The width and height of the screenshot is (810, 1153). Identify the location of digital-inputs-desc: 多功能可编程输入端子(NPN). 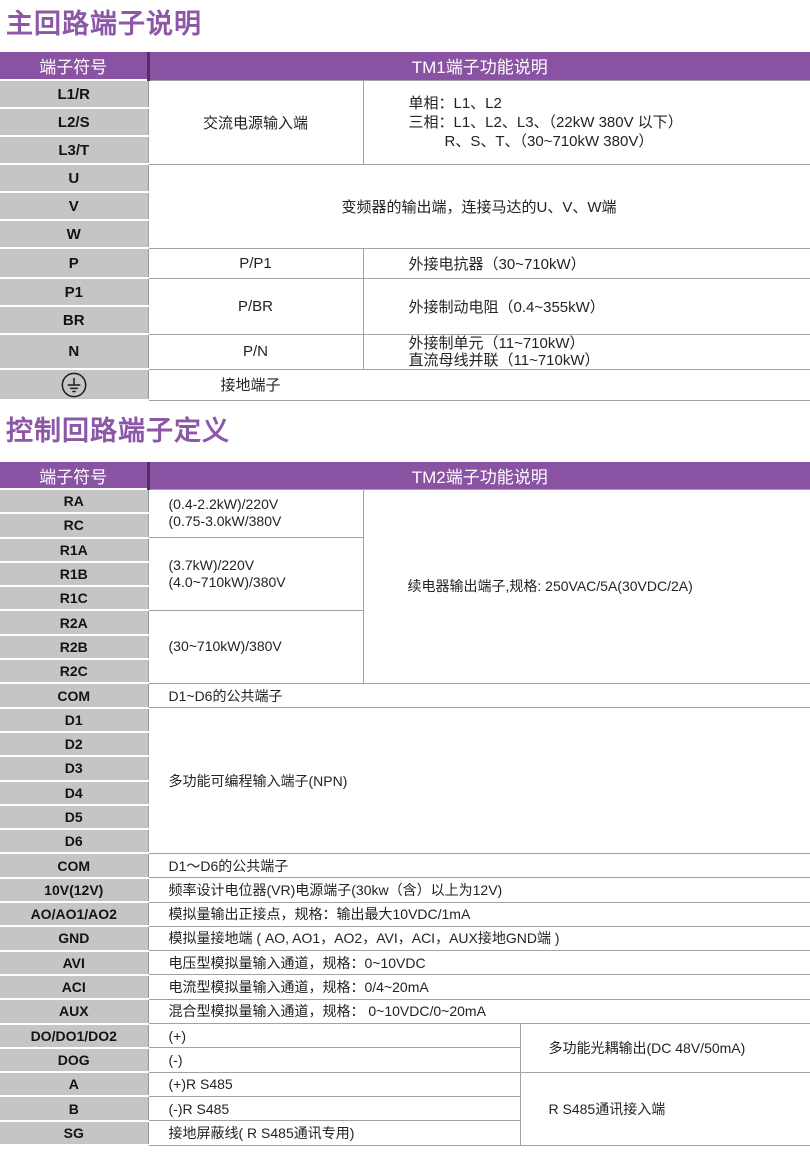
(478, 780).